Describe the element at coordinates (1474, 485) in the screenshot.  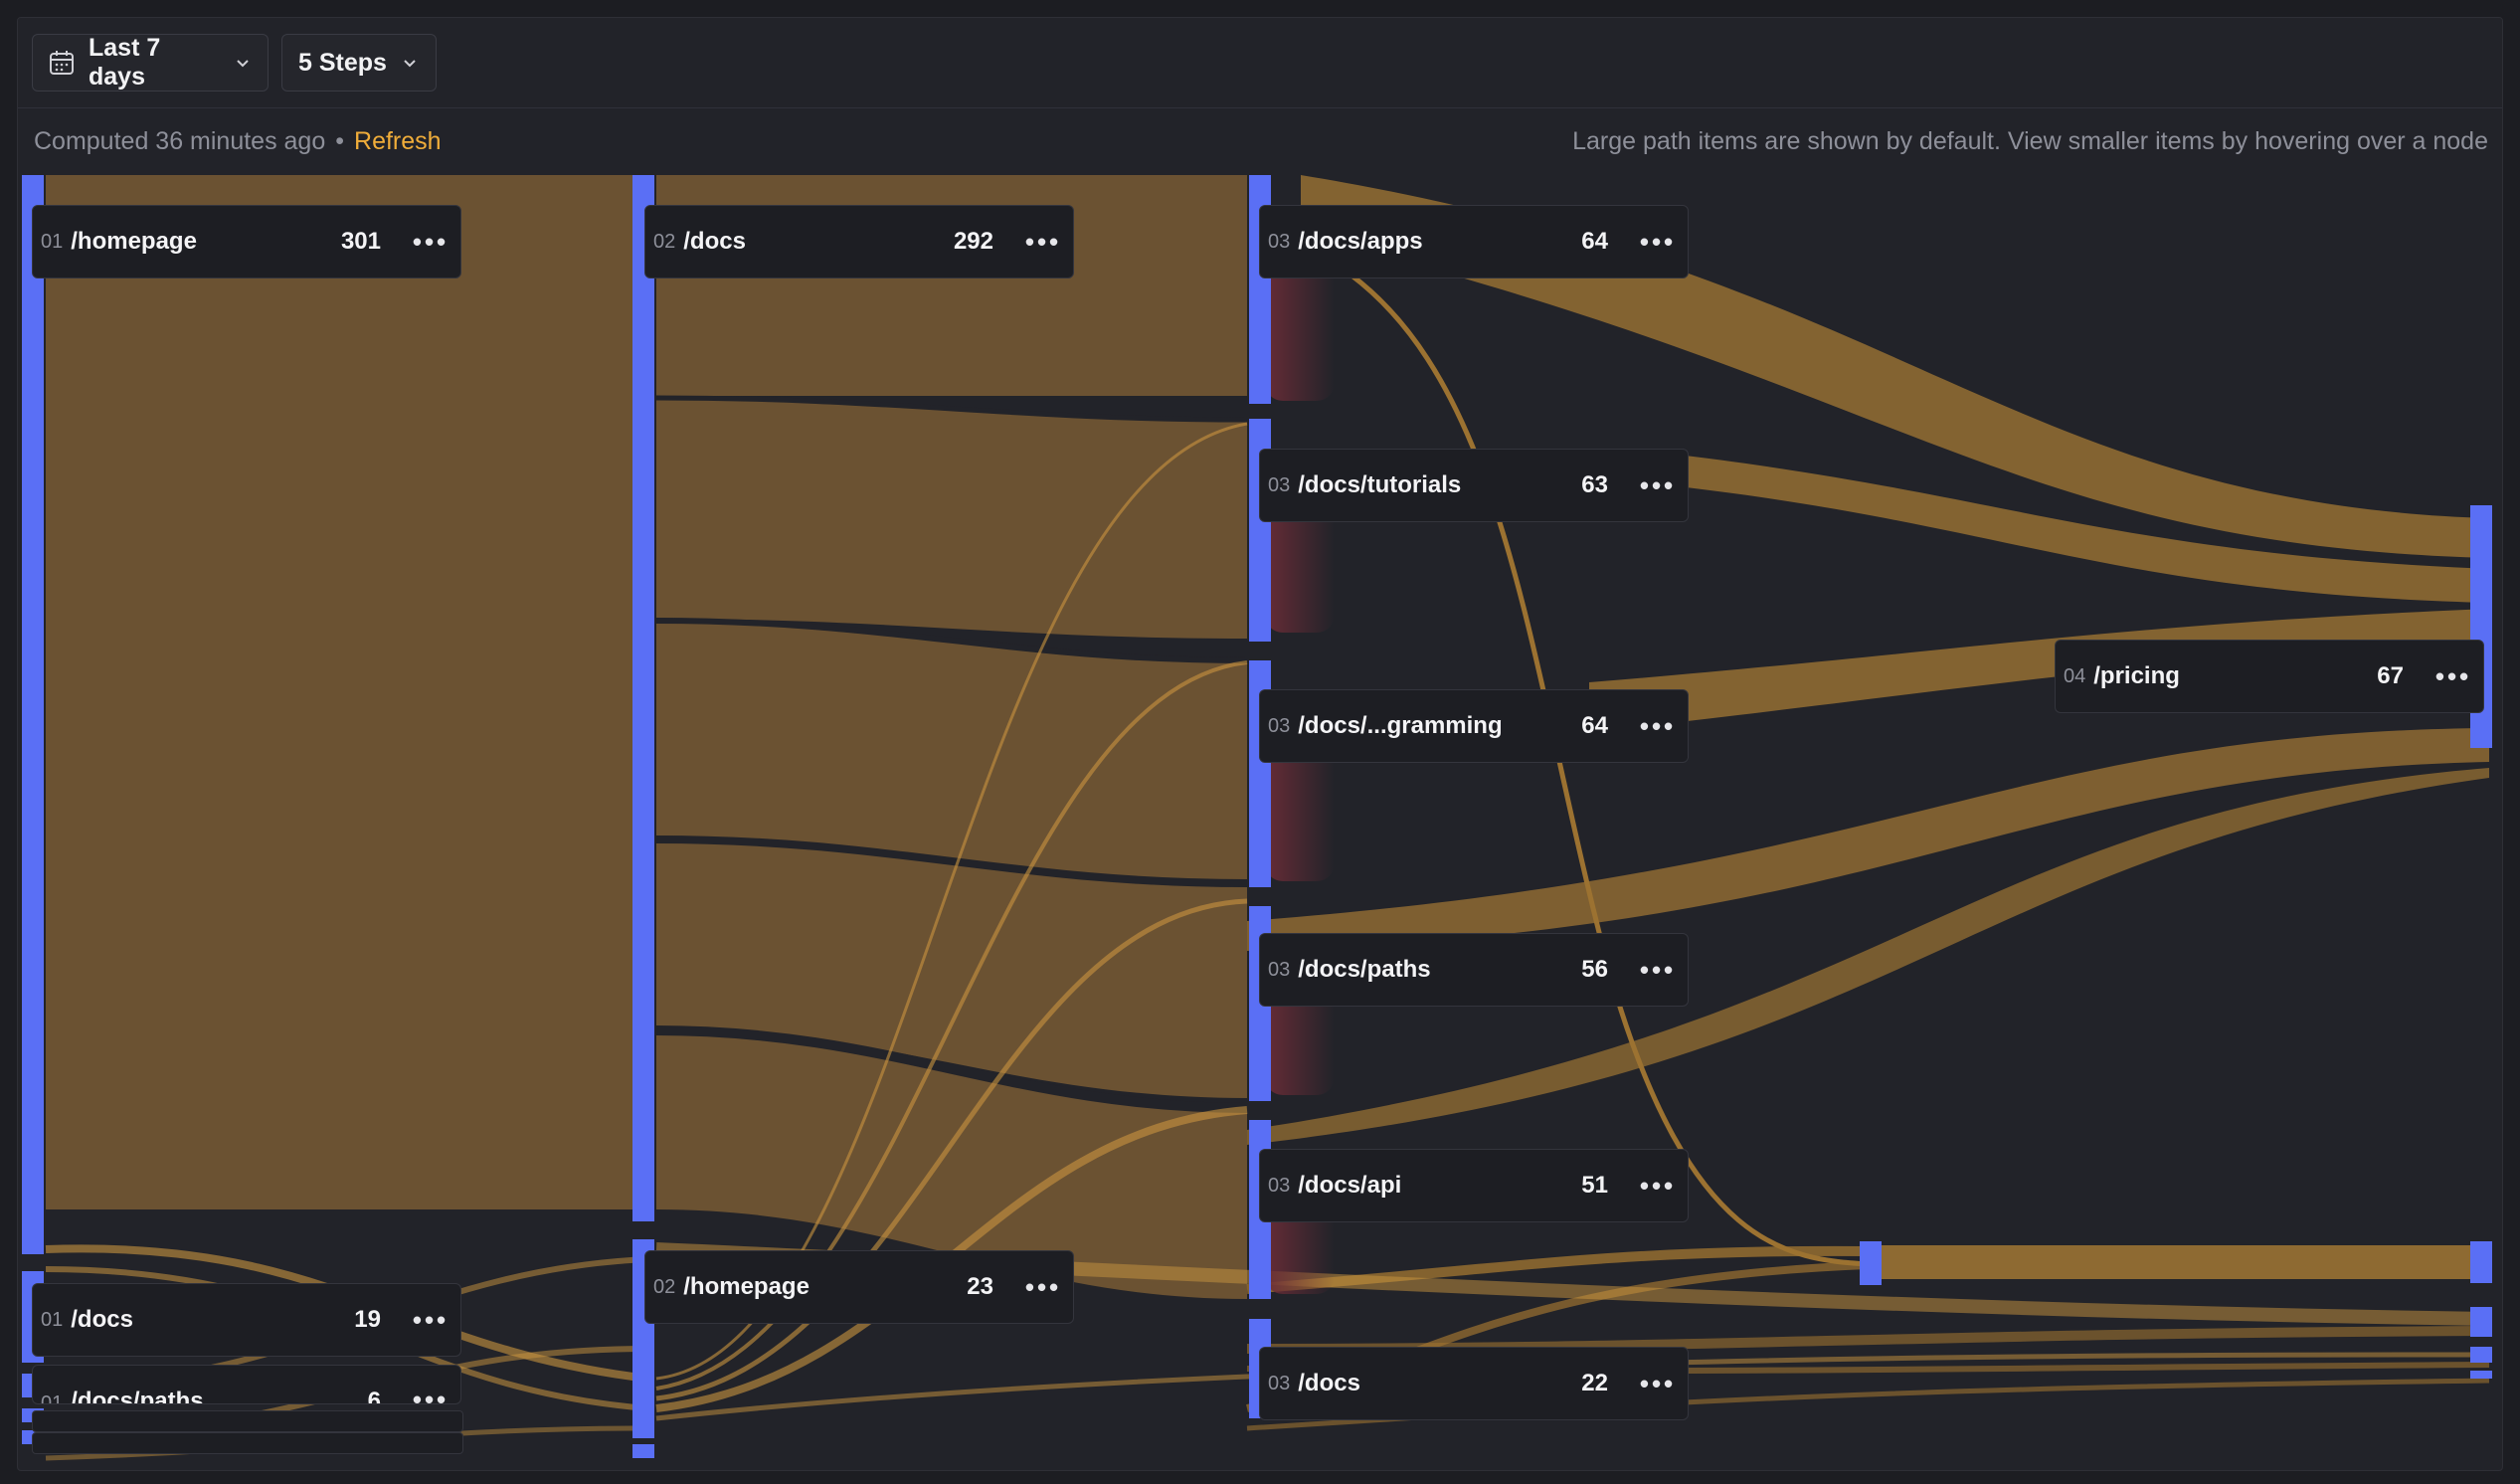
I see `node-step3-docs-tutorials: 03 /docs/tutorials 63 •••` at that location.